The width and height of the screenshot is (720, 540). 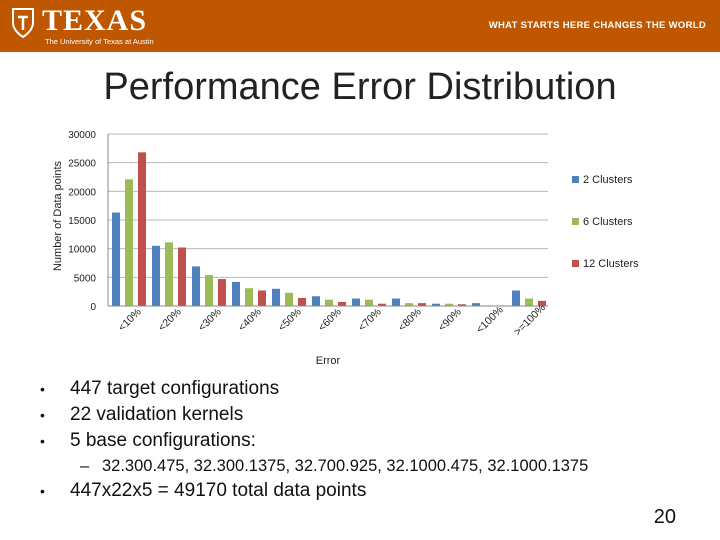 What do you see at coordinates (82, 135) in the screenshot?
I see `y-tick-label: 30000` at bounding box center [82, 135].